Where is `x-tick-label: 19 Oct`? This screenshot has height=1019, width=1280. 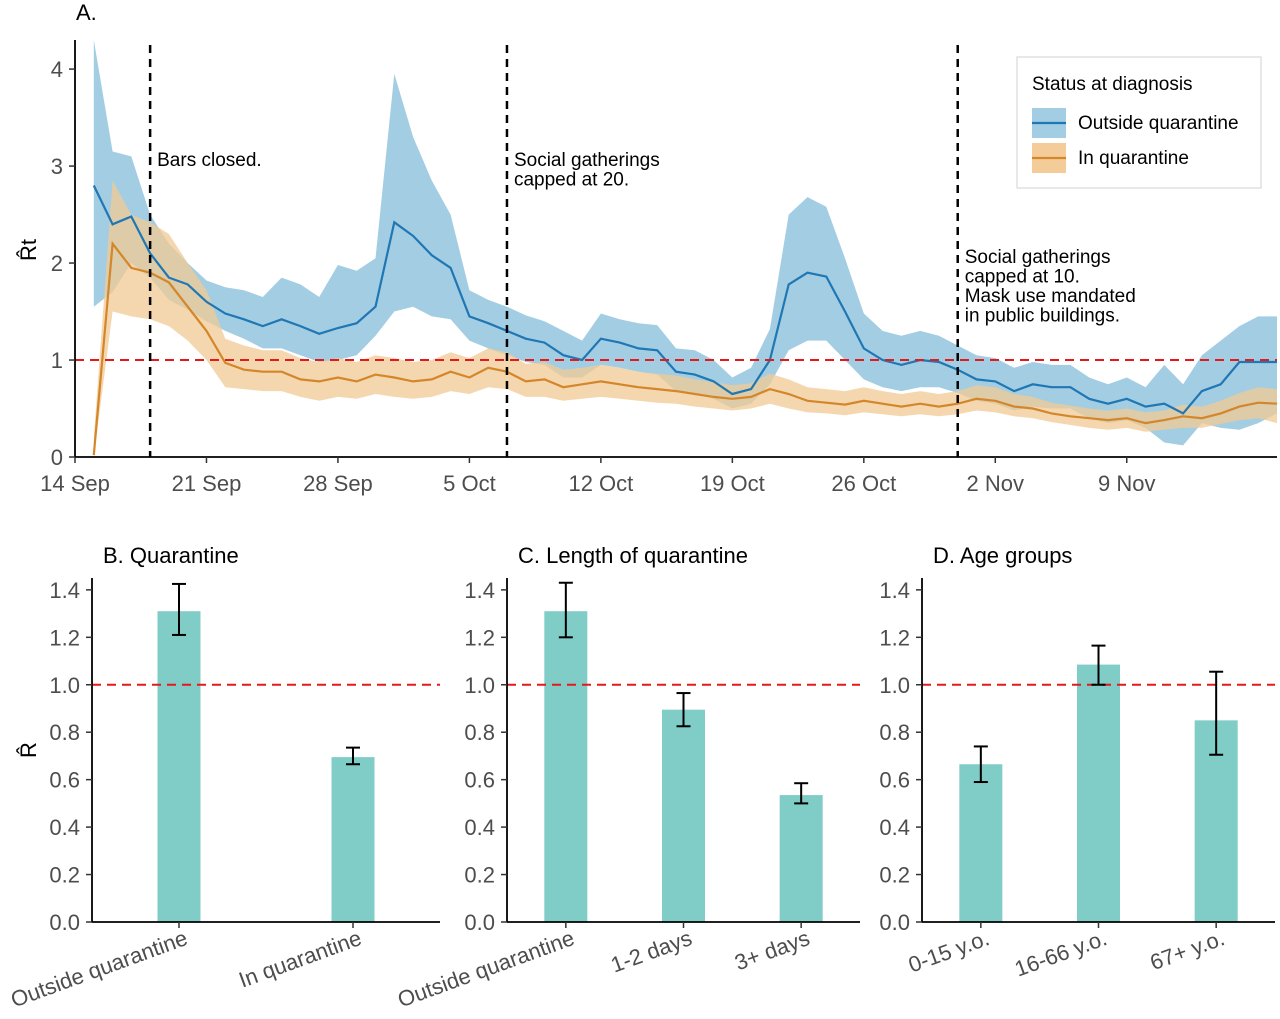 x-tick-label: 19 Oct is located at coordinates (732, 483).